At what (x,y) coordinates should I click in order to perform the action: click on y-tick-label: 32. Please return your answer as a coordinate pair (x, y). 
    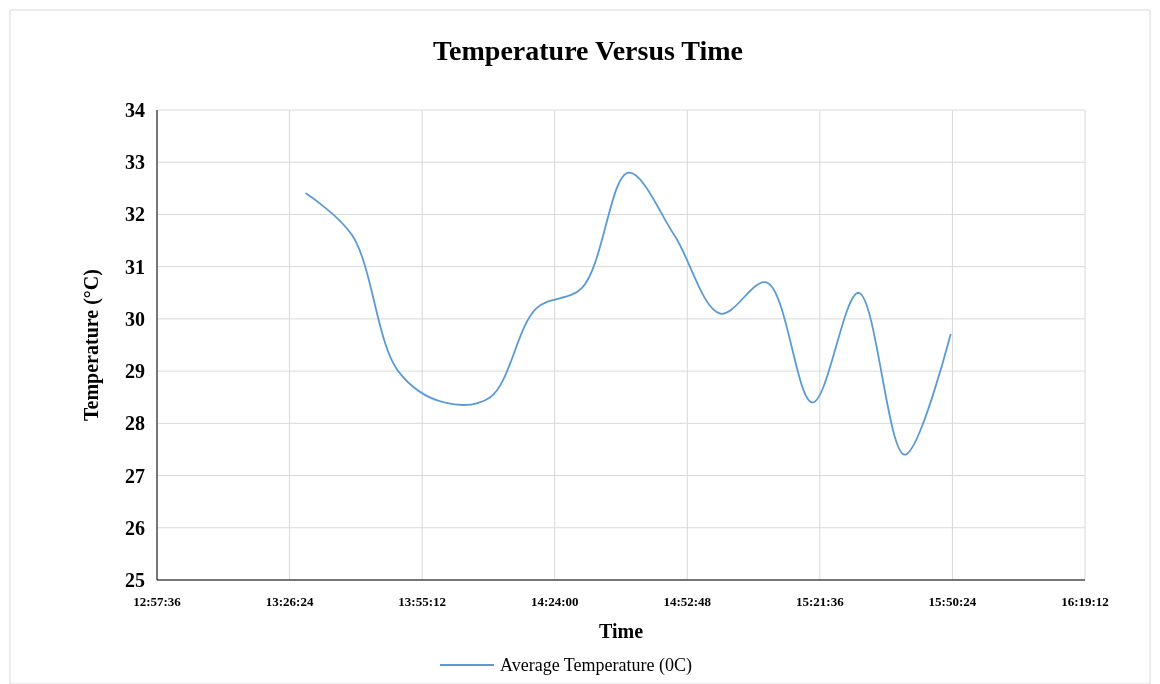
    Looking at the image, I should click on (135, 214).